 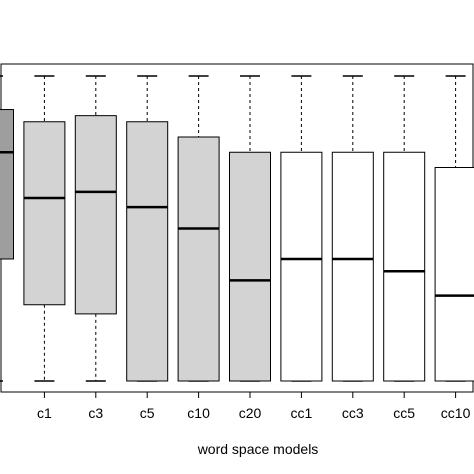 What do you see at coordinates (456, 413) in the screenshot?
I see `x-tick-label: cc10` at bounding box center [456, 413].